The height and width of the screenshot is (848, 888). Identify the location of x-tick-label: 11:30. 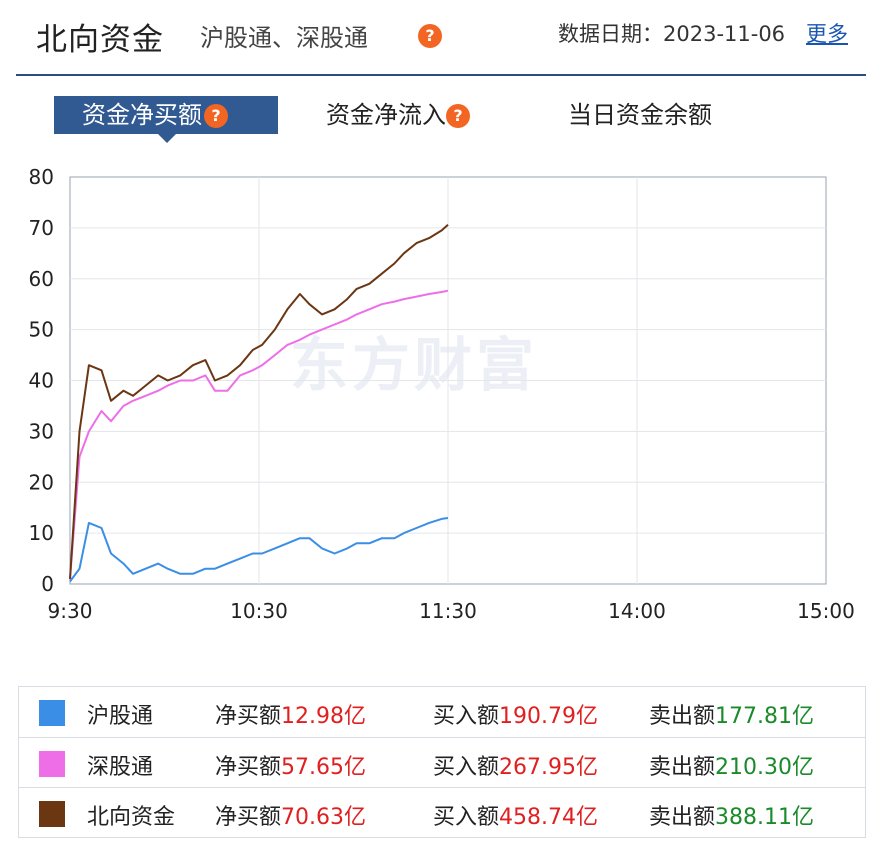
(448, 611).